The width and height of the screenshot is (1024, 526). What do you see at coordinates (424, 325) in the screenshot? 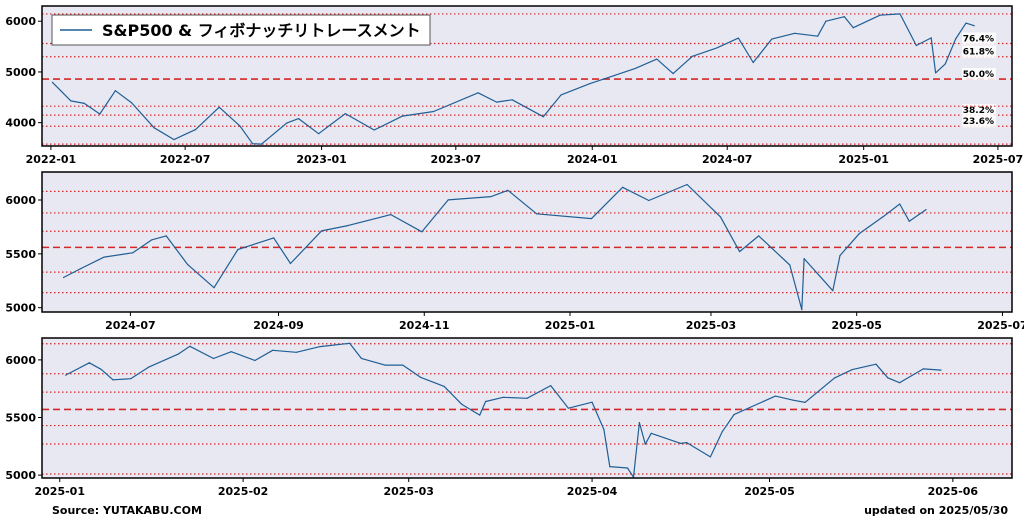
I see `x-tick-label: 2024-11` at bounding box center [424, 325].